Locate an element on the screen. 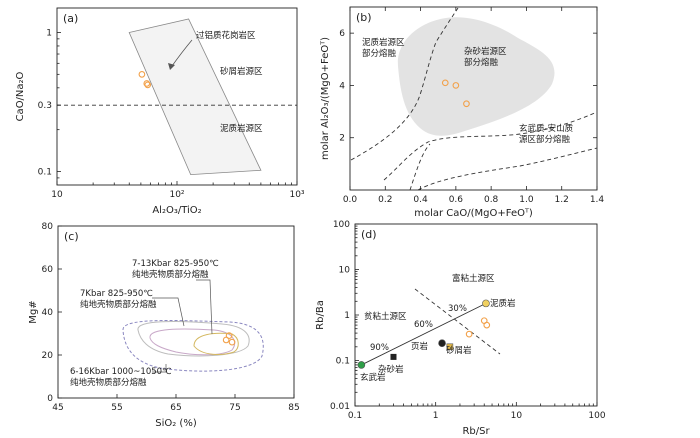  region-label: 富粘土源区 is located at coordinates (473, 278).